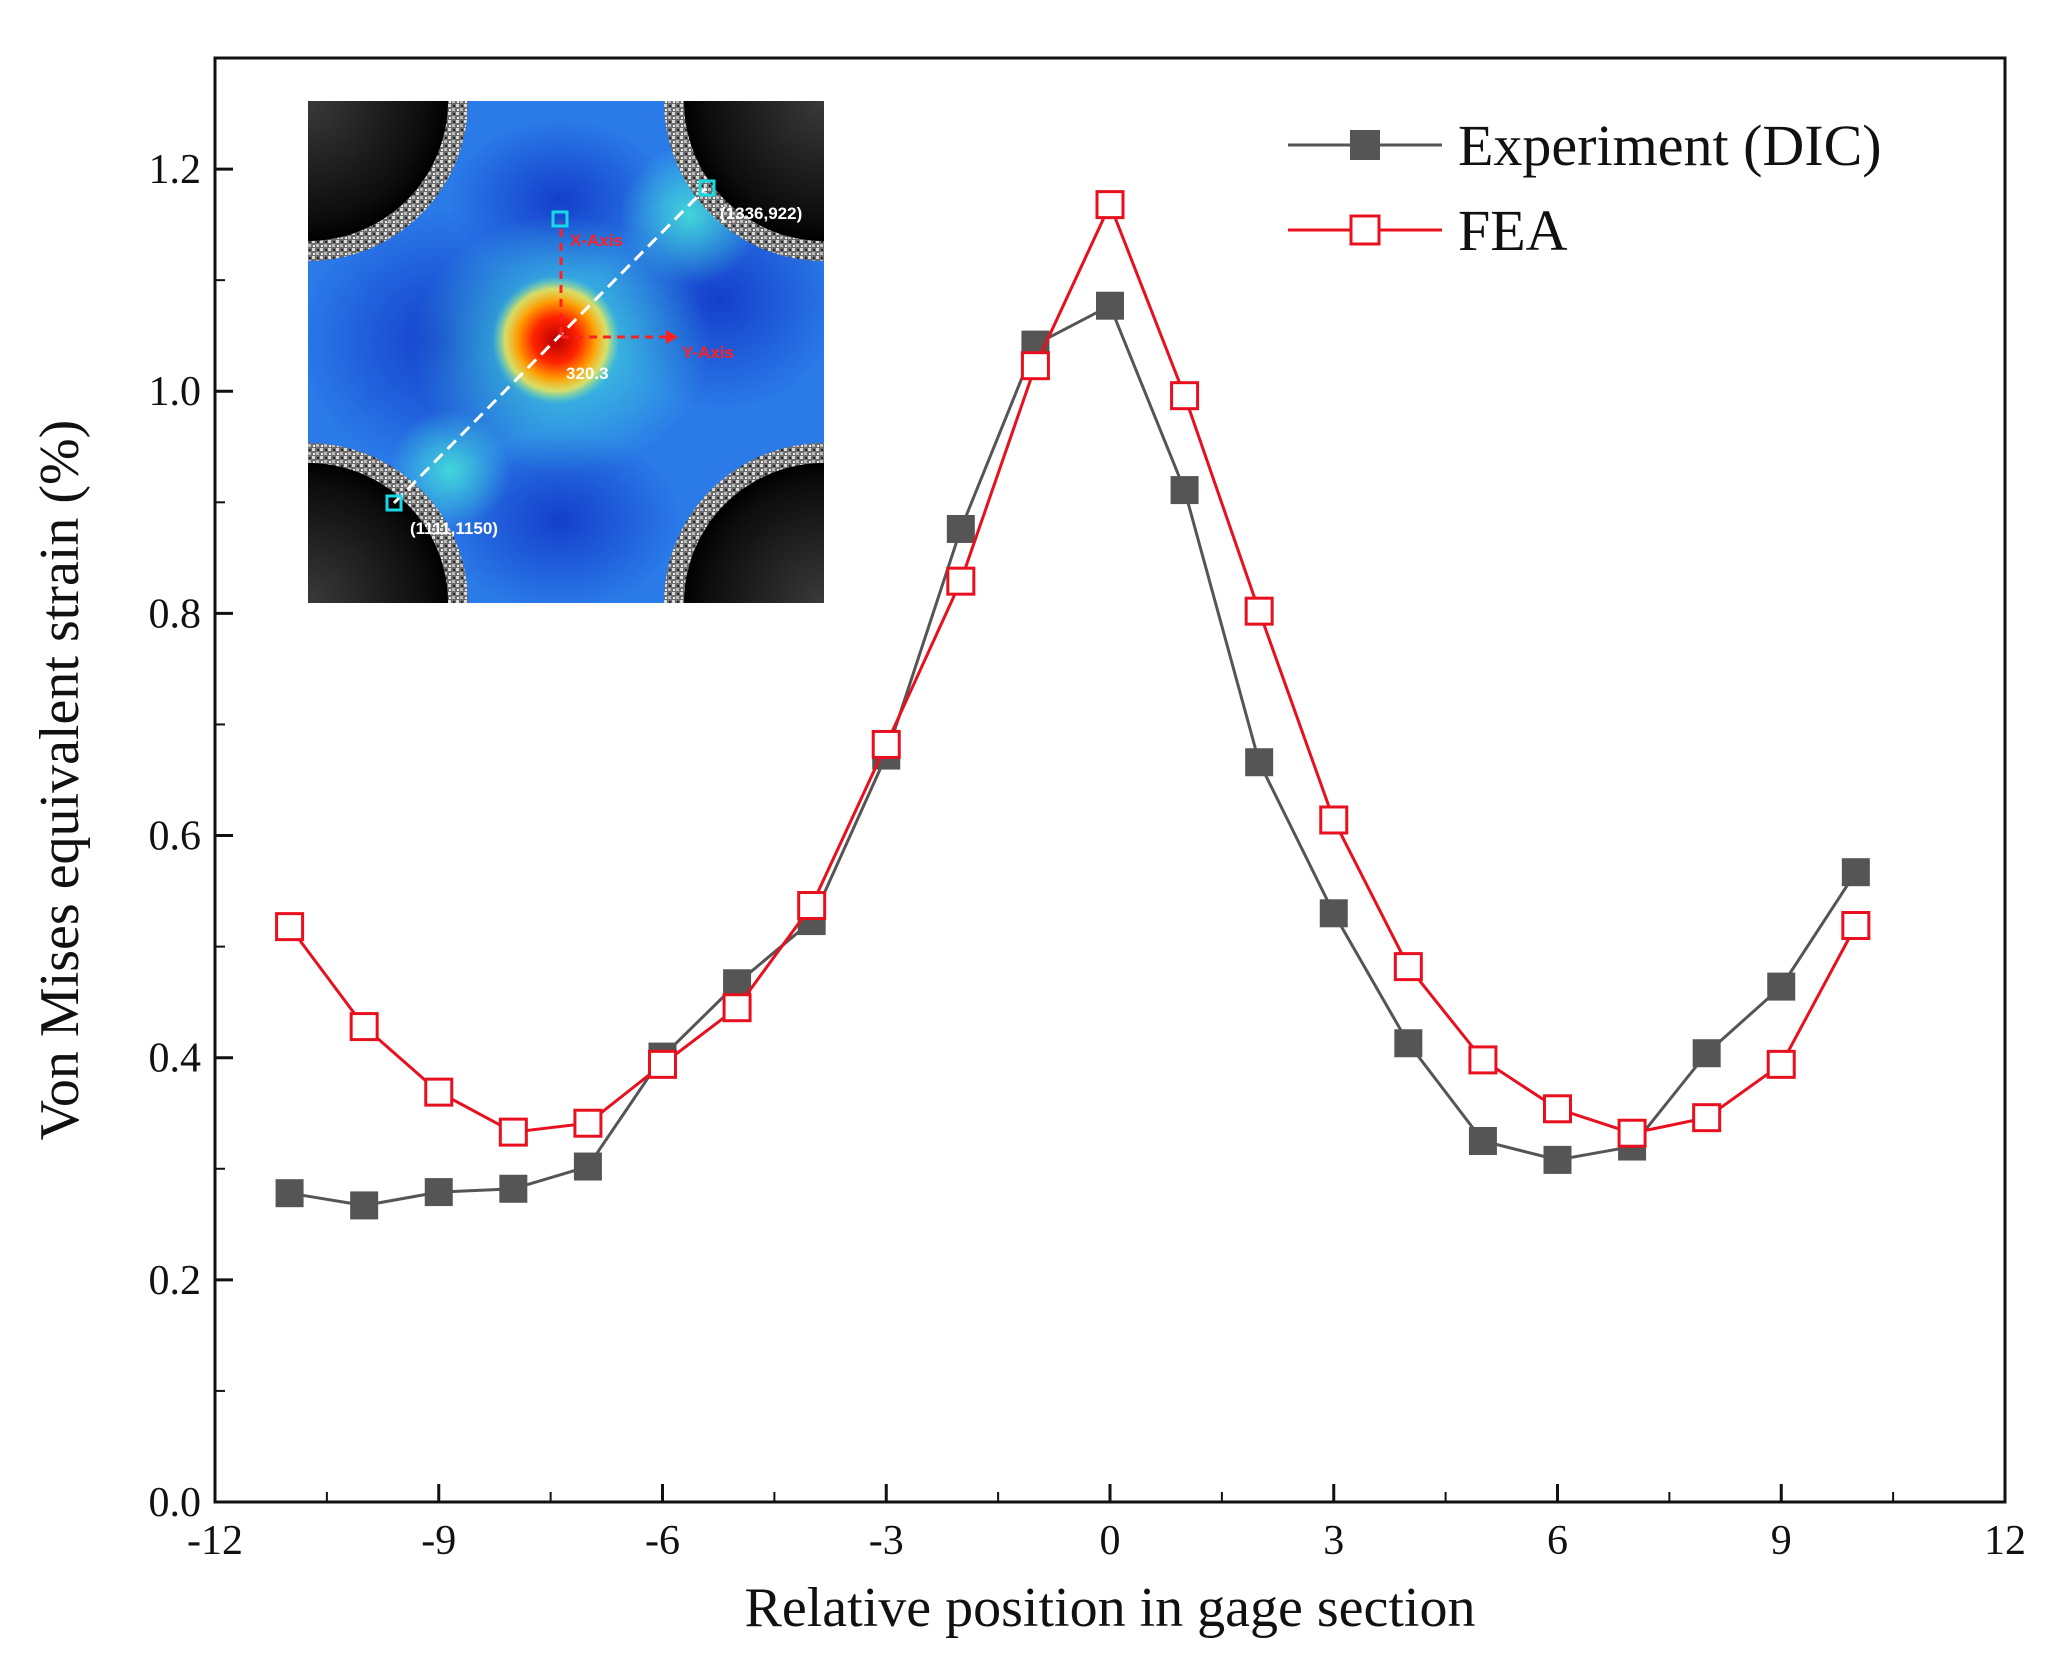 The image size is (2048, 1664). What do you see at coordinates (1513, 230) in the screenshot?
I see `legend-label-fea: FEA` at bounding box center [1513, 230].